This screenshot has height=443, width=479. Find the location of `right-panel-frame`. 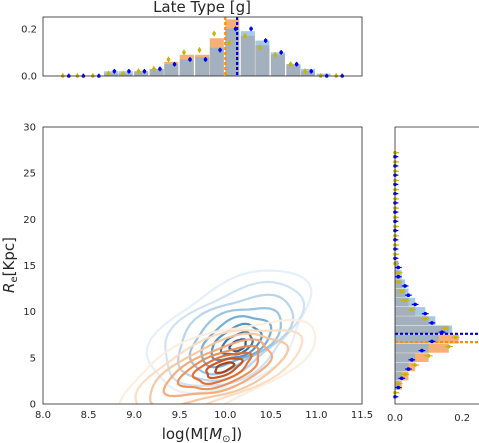

right-panel-frame is located at coordinates (436, 265).